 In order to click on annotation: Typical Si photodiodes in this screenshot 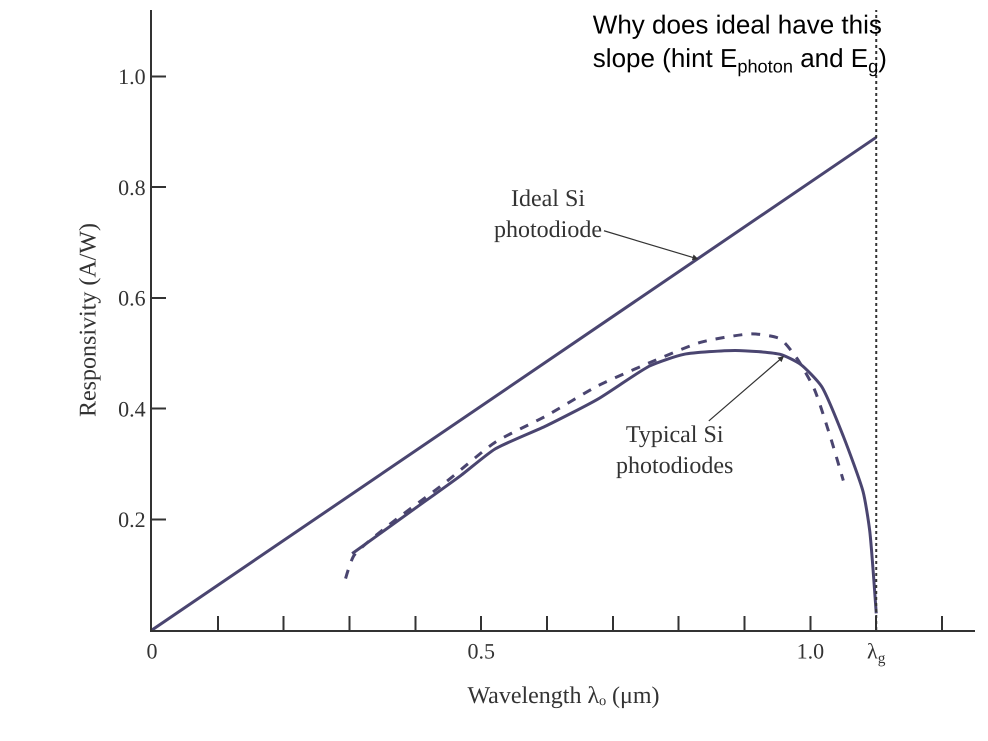, I will do `click(675, 451)`.